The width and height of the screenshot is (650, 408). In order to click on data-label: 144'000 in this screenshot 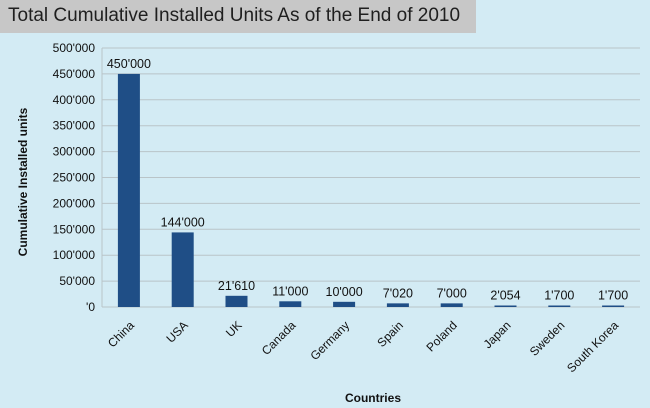, I will do `click(183, 222)`.